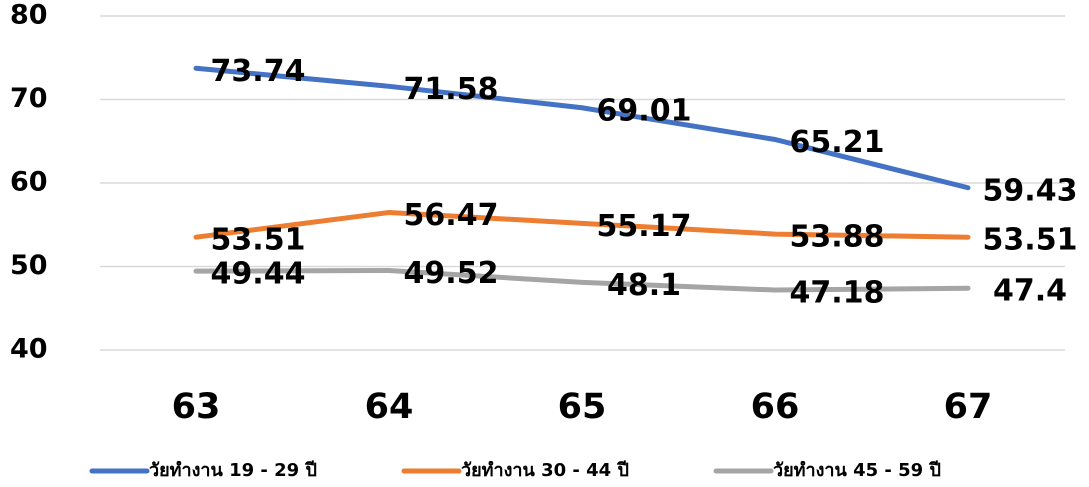 Image resolution: width=1089 pixels, height=487 pixels. I want to click on data-label: 71.58, so click(451, 89).